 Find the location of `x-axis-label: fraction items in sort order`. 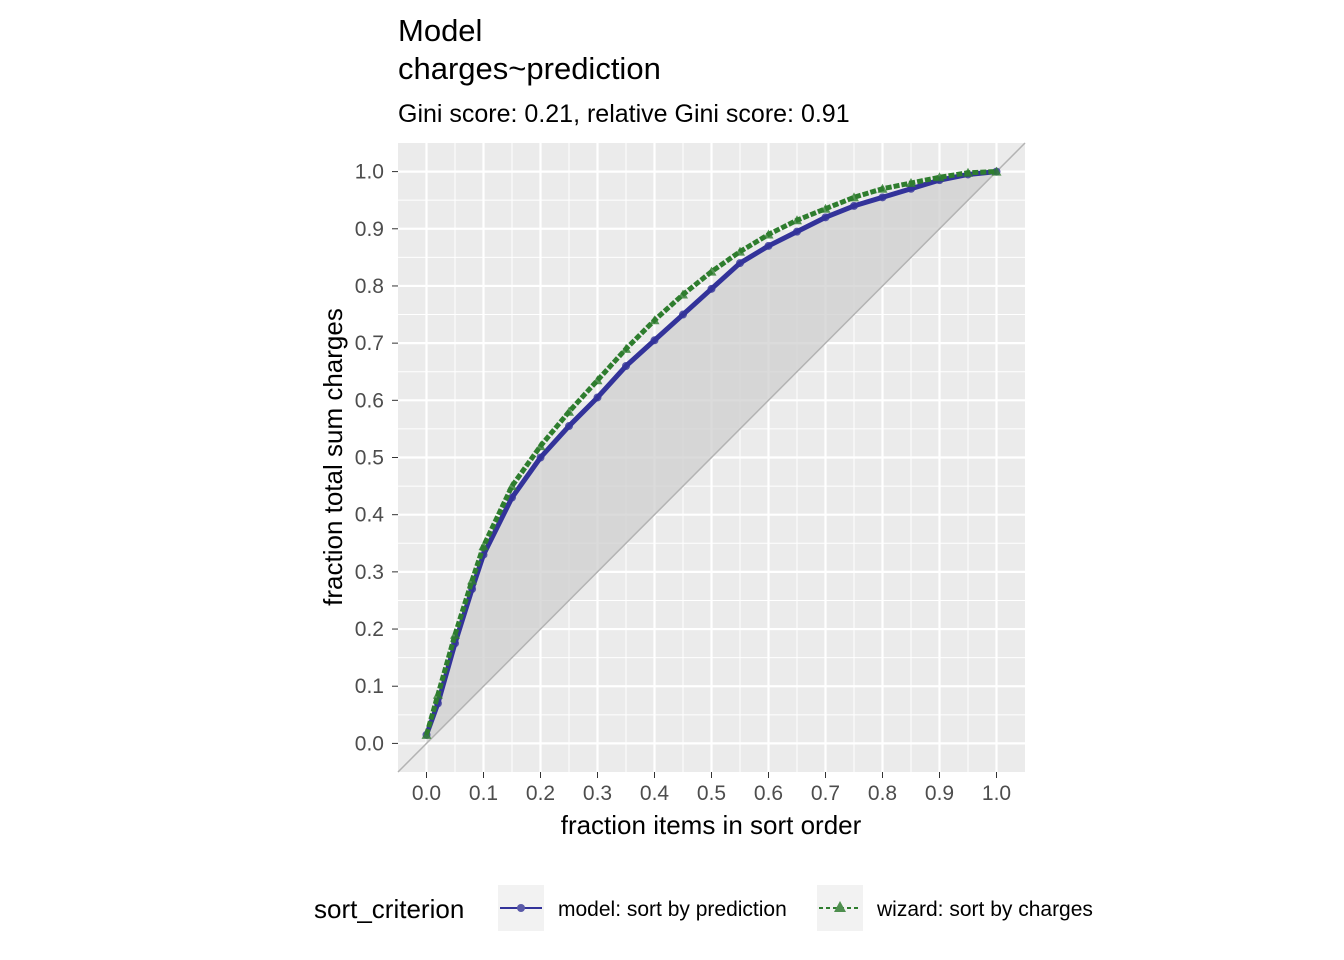

x-axis-label: fraction items in sort order is located at coordinates (711, 825).